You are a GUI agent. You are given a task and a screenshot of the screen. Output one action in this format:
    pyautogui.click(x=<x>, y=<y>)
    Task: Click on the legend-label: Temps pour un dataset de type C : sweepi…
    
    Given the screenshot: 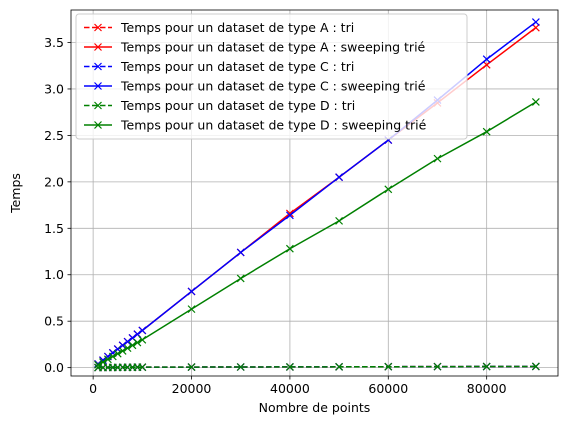 What is the action you would take?
    pyautogui.click(x=273, y=86)
    